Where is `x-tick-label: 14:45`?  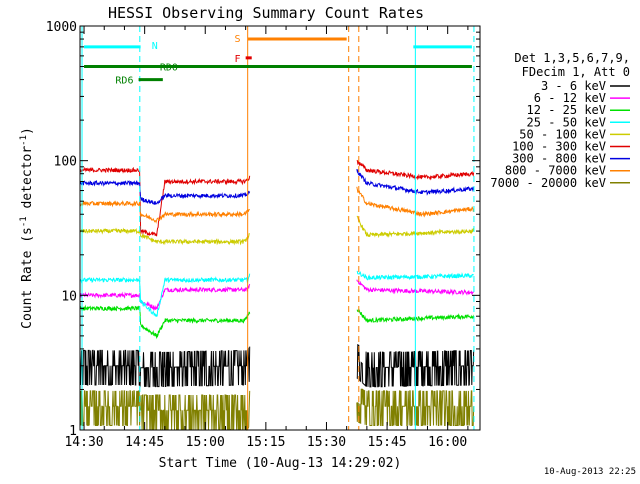
x-tick-label: 14:45 is located at coordinates (144, 442).